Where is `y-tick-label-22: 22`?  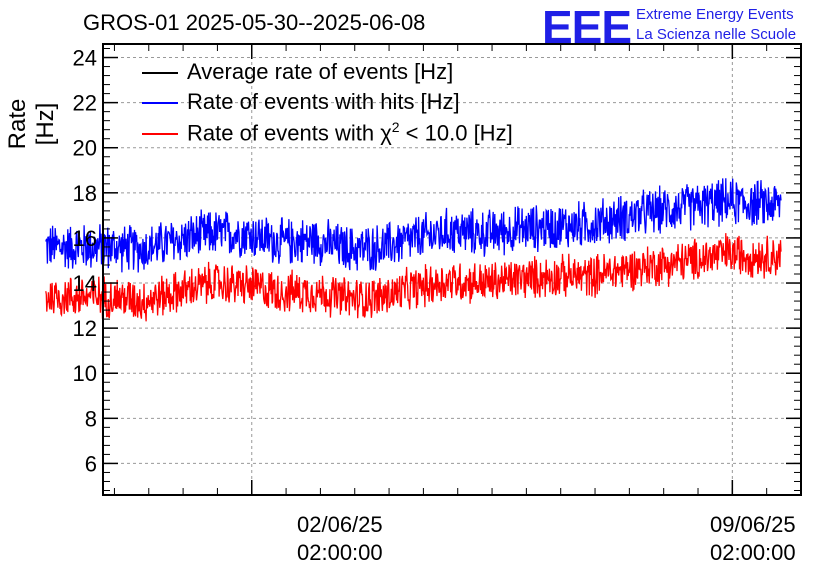
y-tick-label-22: 22 is located at coordinates (85, 103).